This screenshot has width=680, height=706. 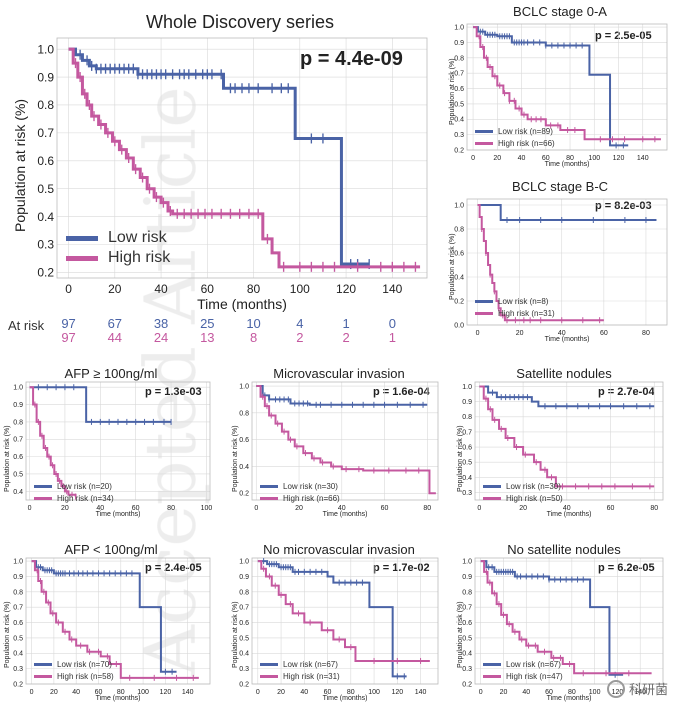 I want to click on legend-label-high: High risk (n=50), so click(x=534, y=498).